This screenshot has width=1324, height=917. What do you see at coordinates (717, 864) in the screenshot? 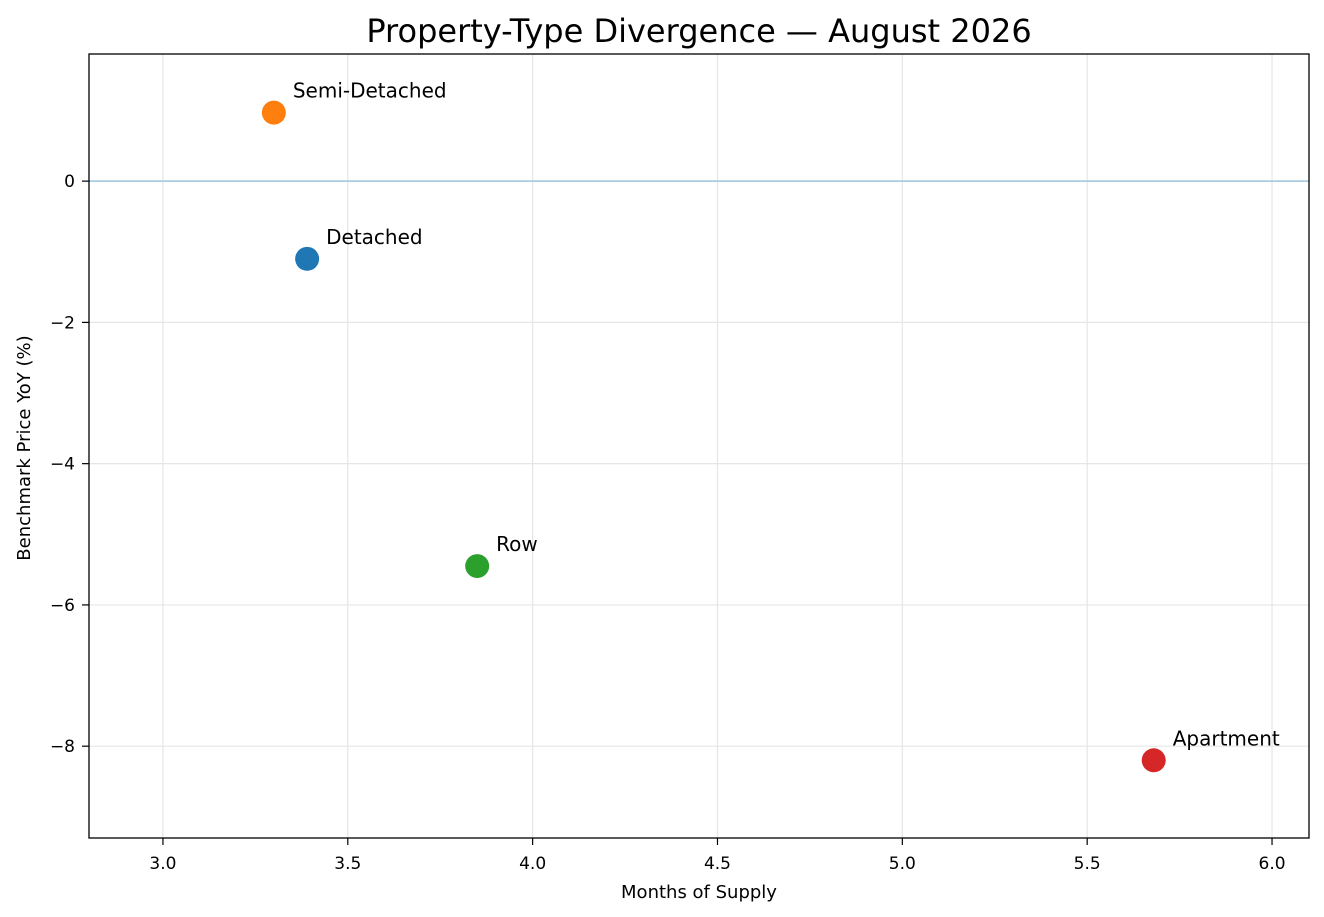
I see `x-tick-label: 4.5` at bounding box center [717, 864].